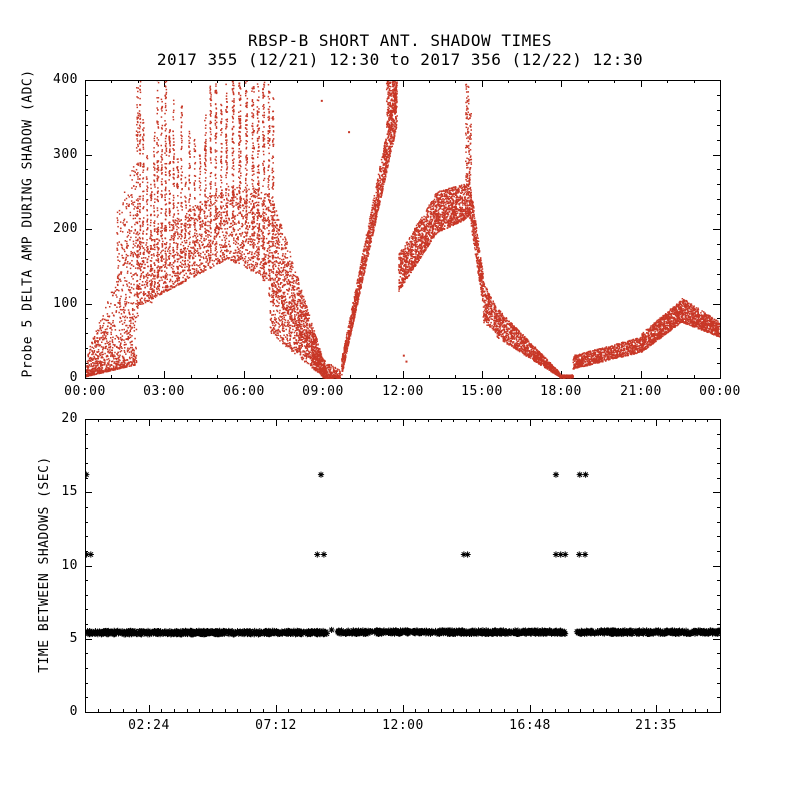 The image size is (800, 800). What do you see at coordinates (65, 154) in the screenshot?
I see `y-tick-label: 300` at bounding box center [65, 154].